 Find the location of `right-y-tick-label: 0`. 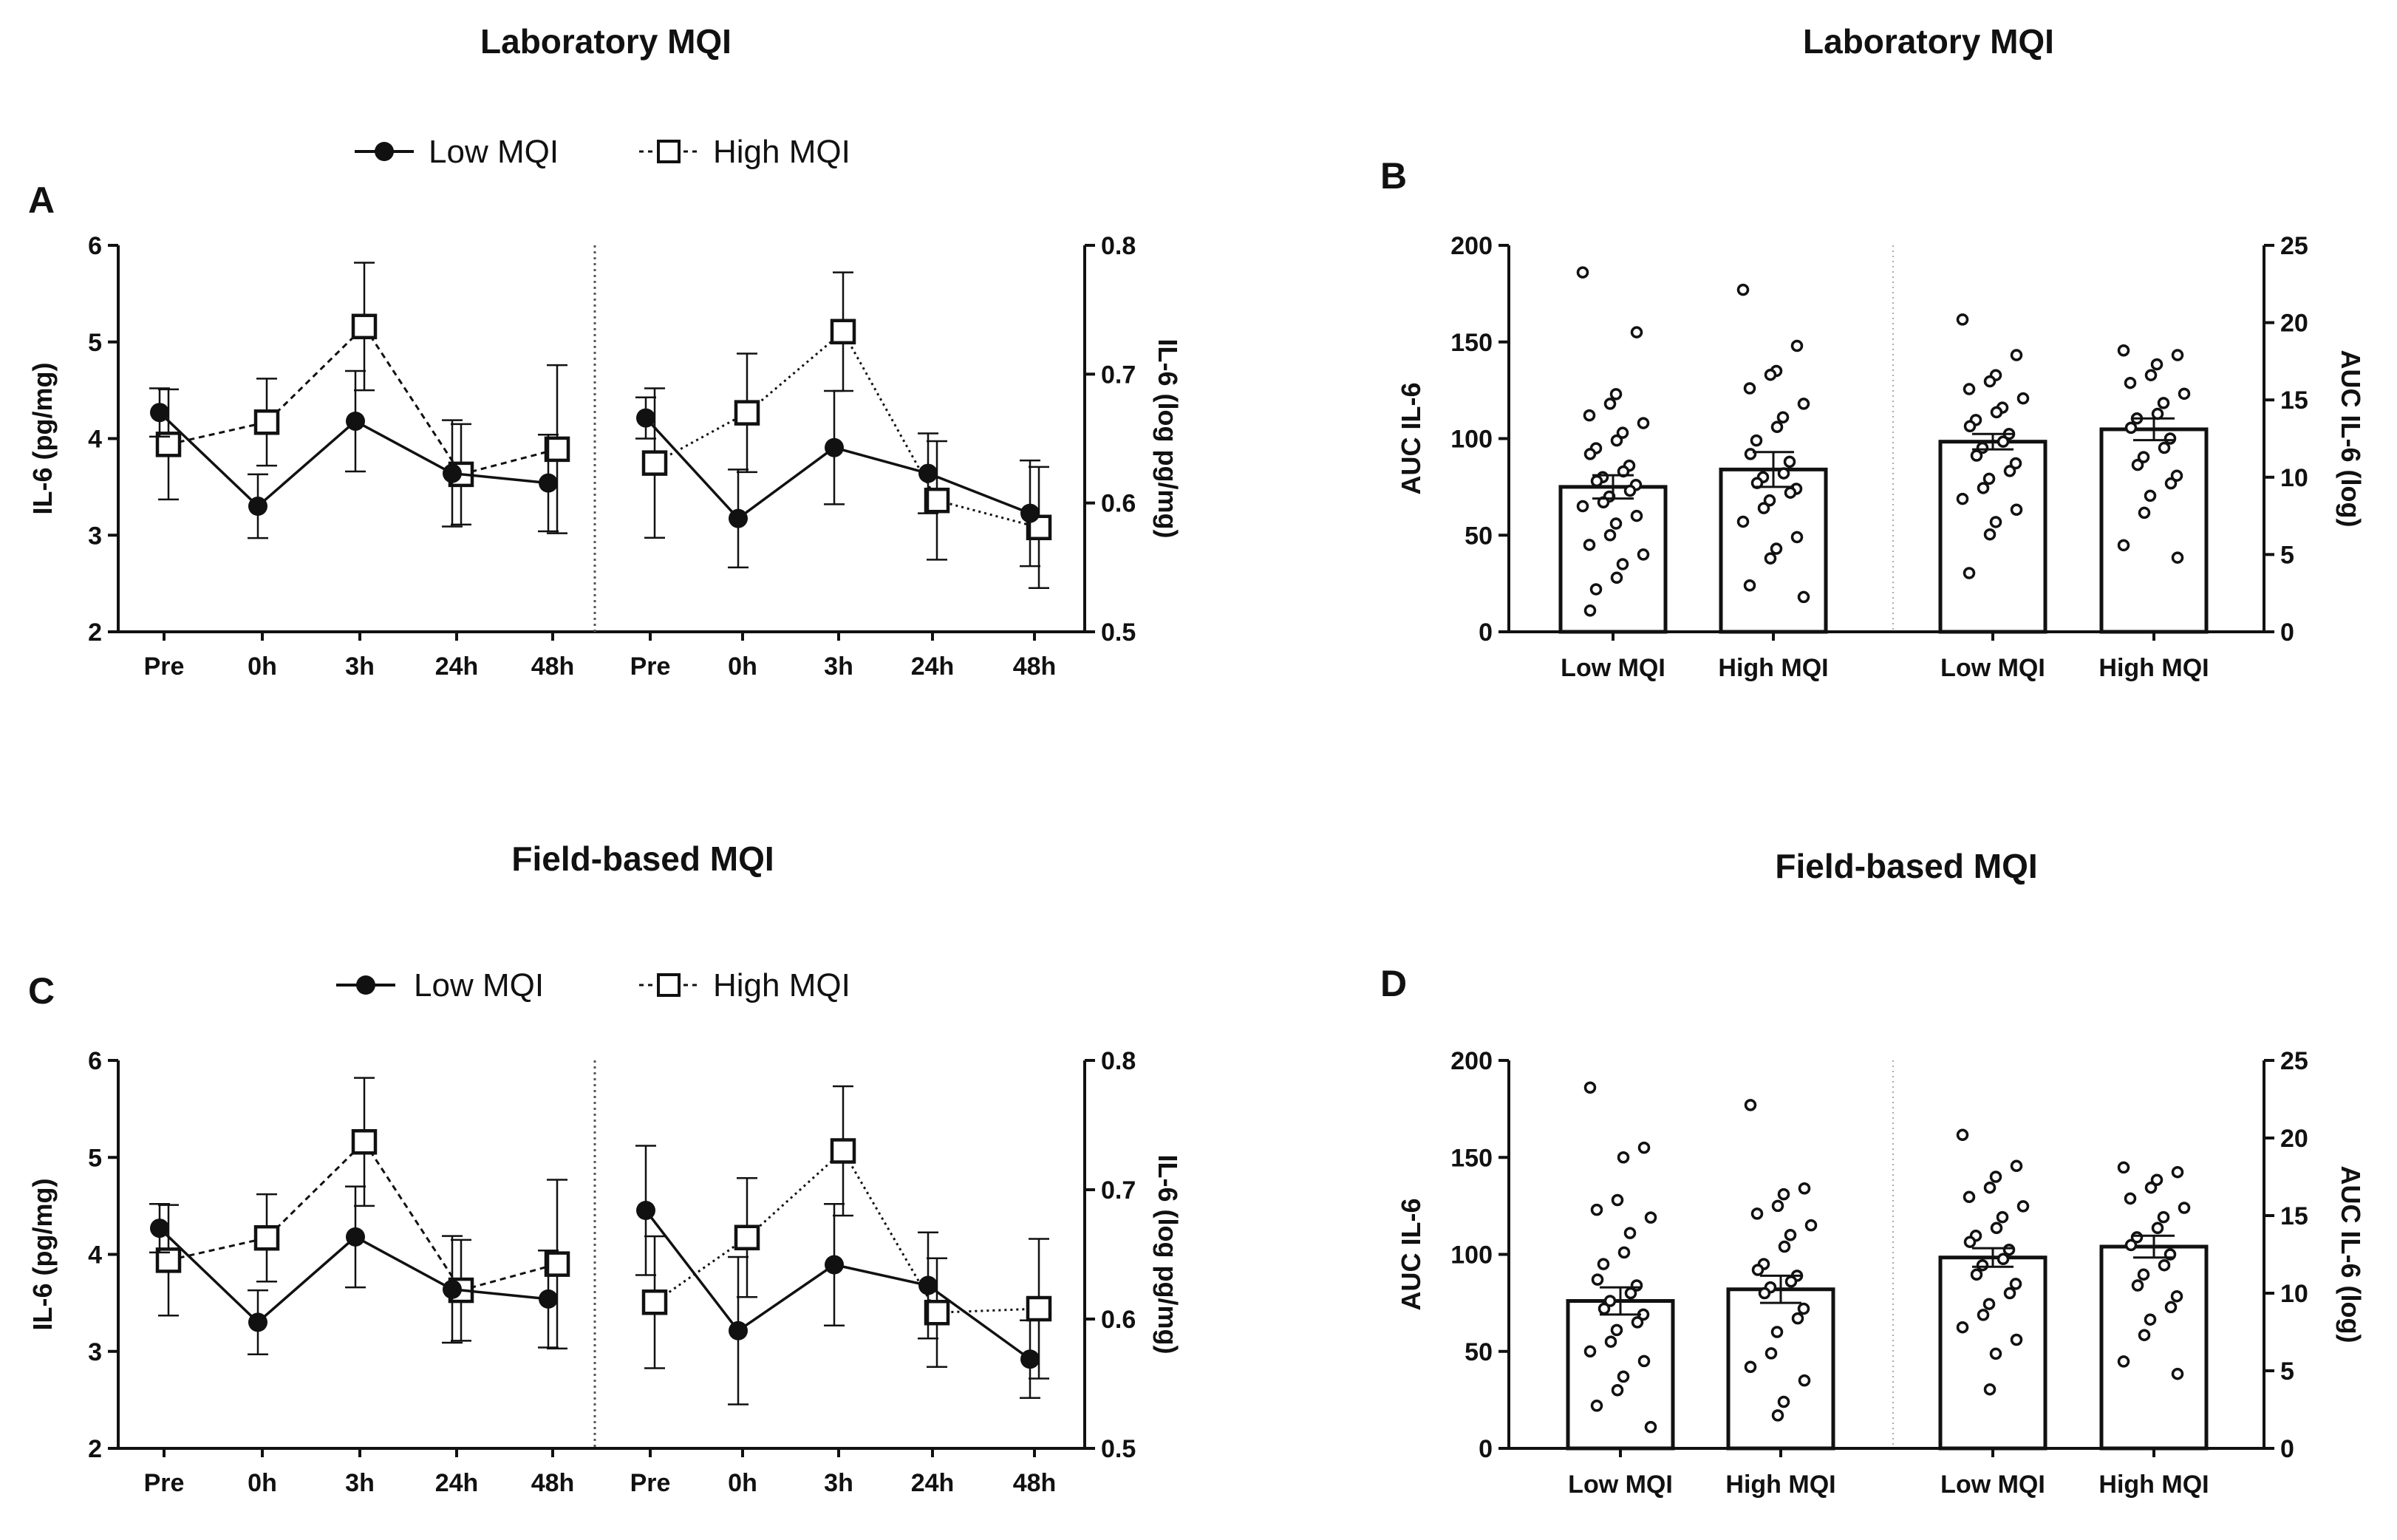

right-y-tick-label: 0 is located at coordinates (2287, 1449).